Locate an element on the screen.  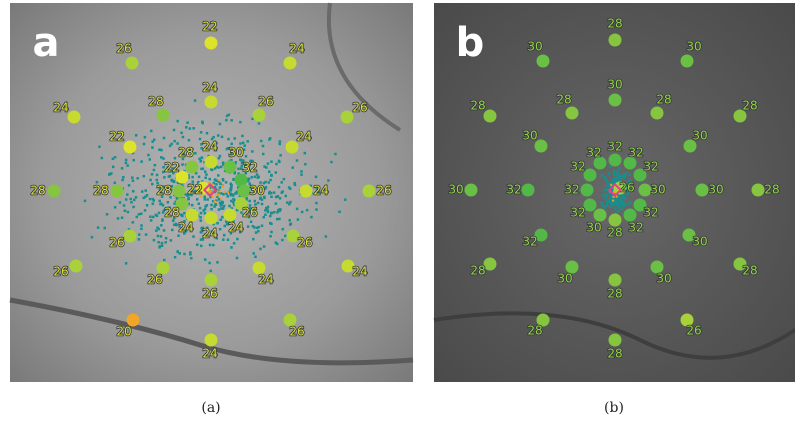
sensitivity-label: 30 is located at coordinates (455, 190).